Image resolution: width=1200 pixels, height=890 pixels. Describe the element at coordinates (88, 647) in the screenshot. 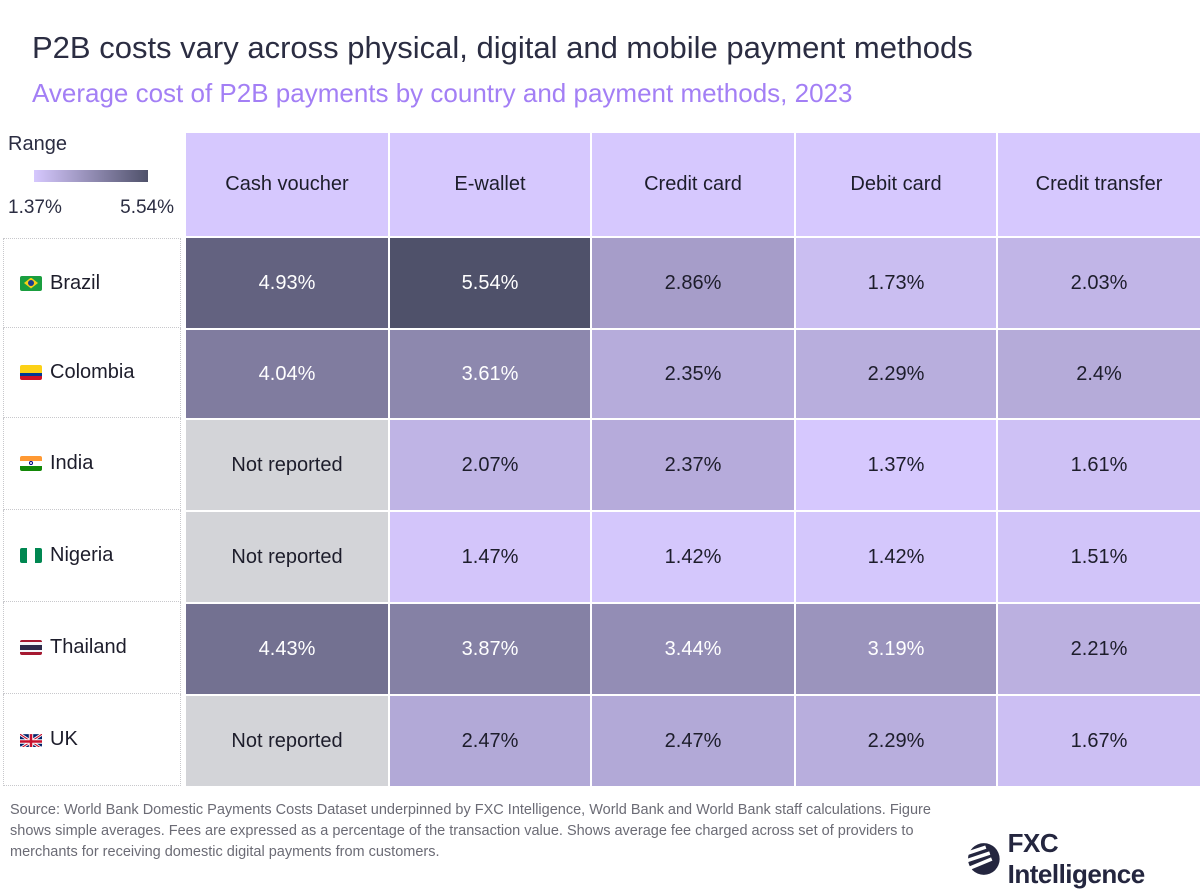

I see `country-name: Thailand` at that location.